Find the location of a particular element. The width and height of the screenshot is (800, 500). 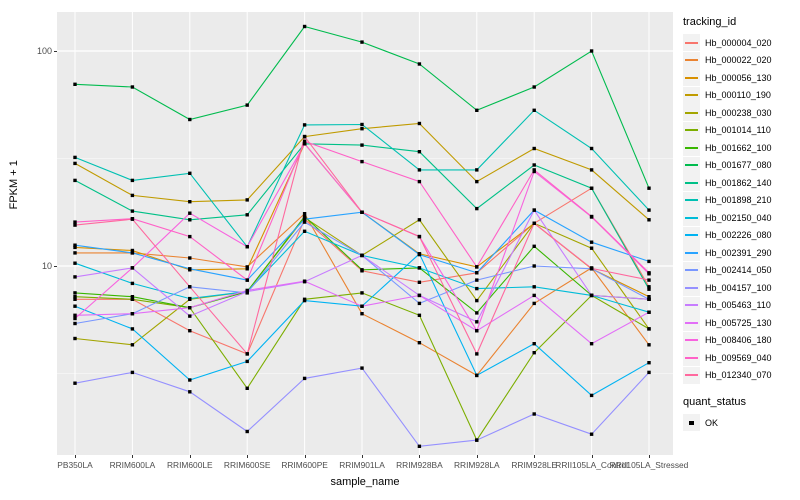

quant-status-legend: quant_status OK is located at coordinates (741, 414).